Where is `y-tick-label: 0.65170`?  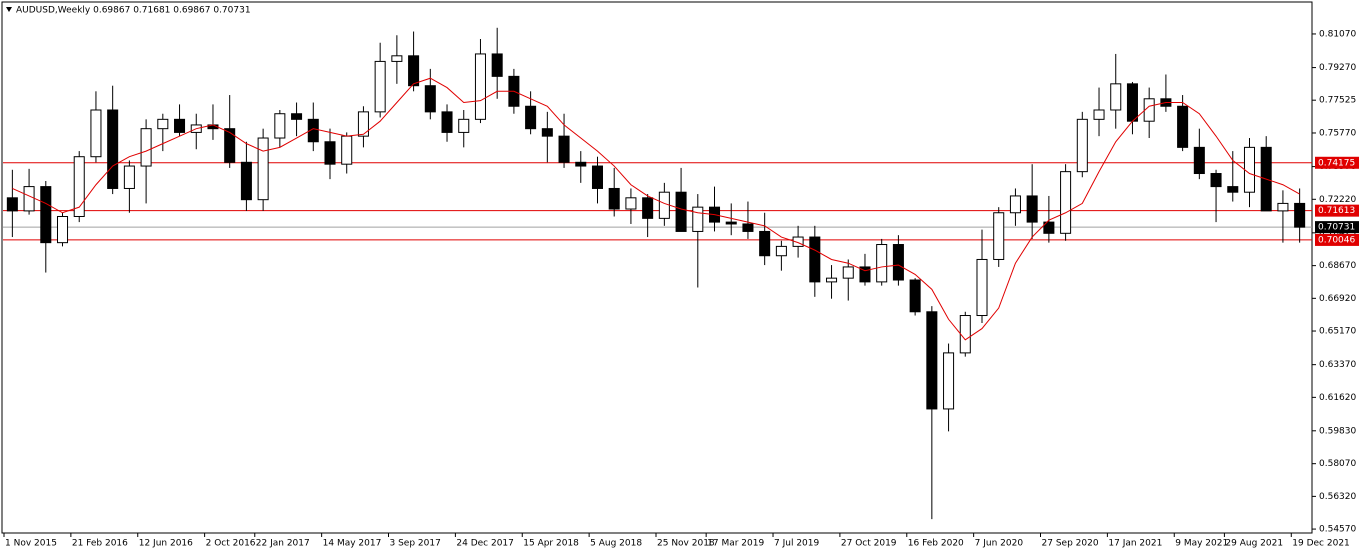
y-tick-label: 0.65170 is located at coordinates (1337, 332).